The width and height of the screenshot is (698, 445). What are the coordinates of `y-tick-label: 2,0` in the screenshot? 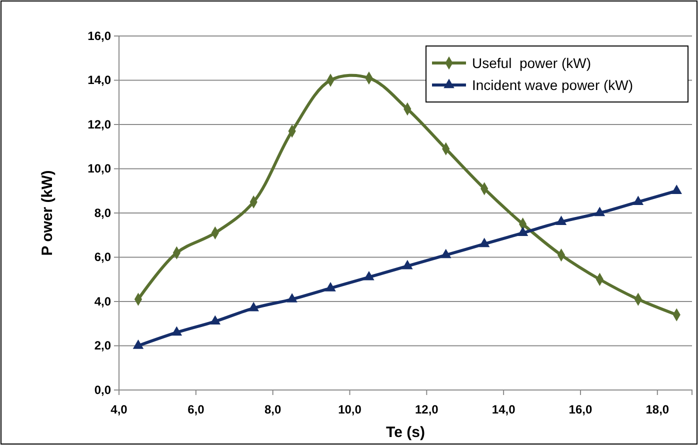 It's located at (103, 345).